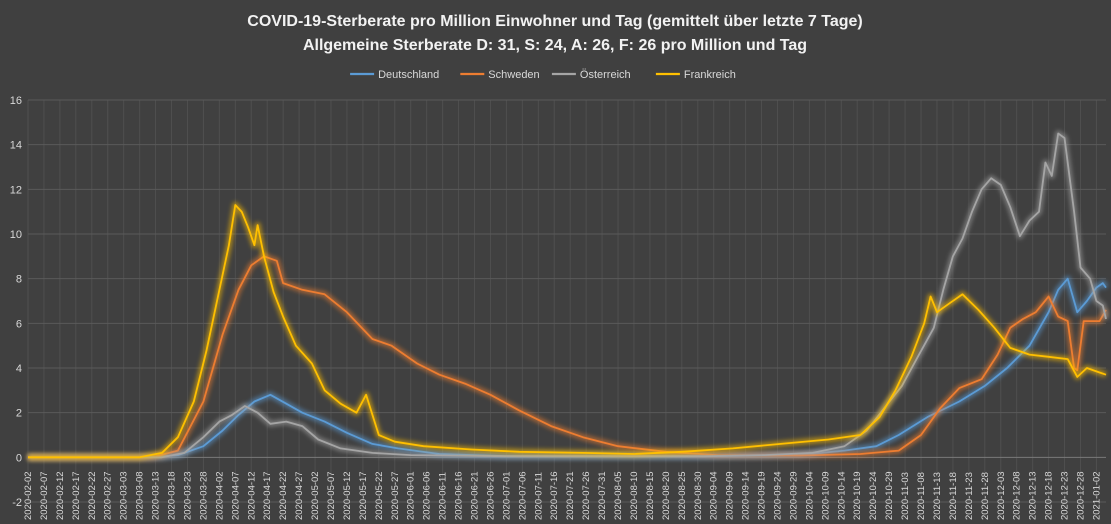 Image resolution: width=1111 pixels, height=524 pixels. I want to click on y-tick-label: 8, so click(19, 280).